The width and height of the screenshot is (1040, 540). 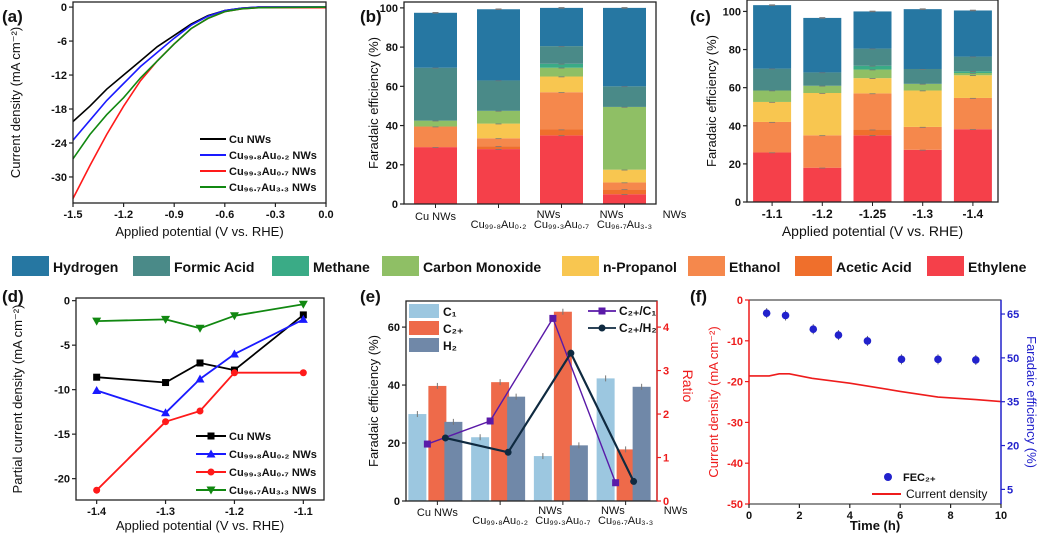 I want to click on y-tick-label: 5, so click(x=1010, y=490).